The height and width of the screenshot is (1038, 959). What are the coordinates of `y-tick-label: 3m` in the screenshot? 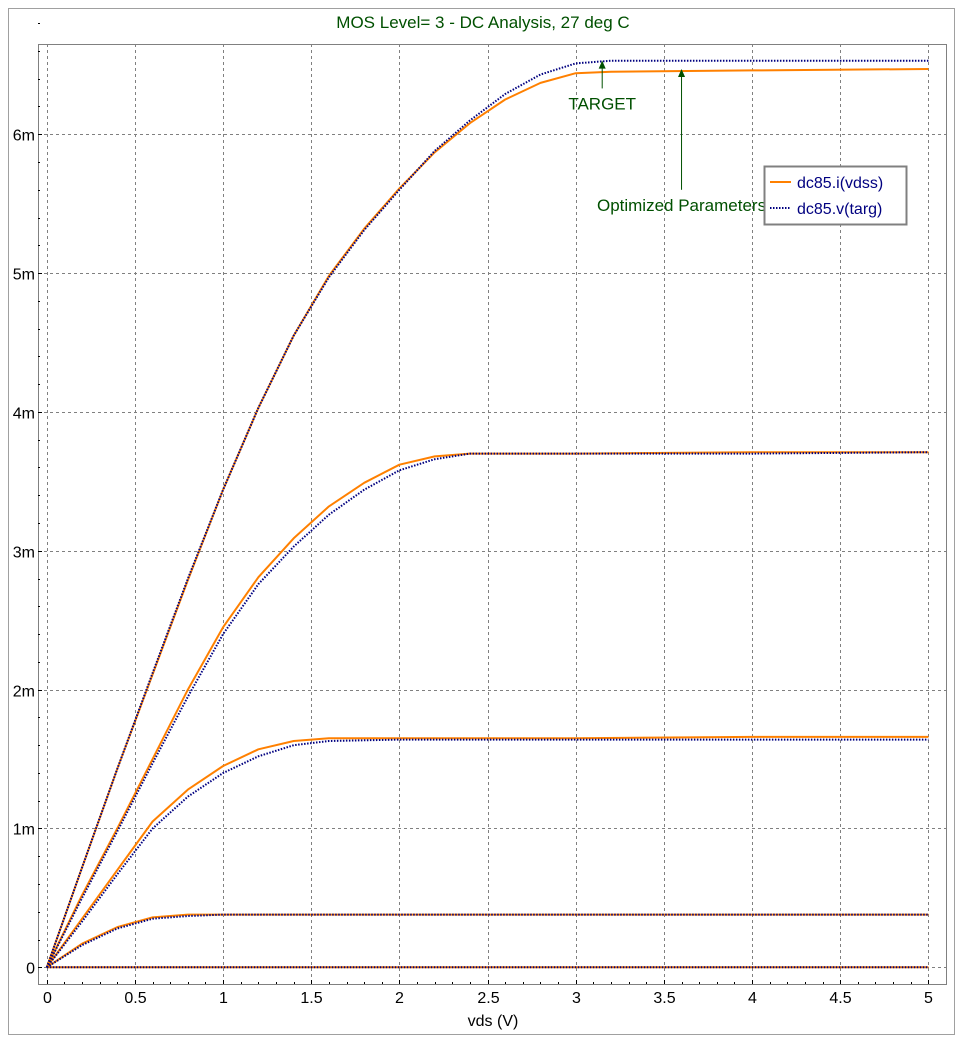 It's located at (24, 553).